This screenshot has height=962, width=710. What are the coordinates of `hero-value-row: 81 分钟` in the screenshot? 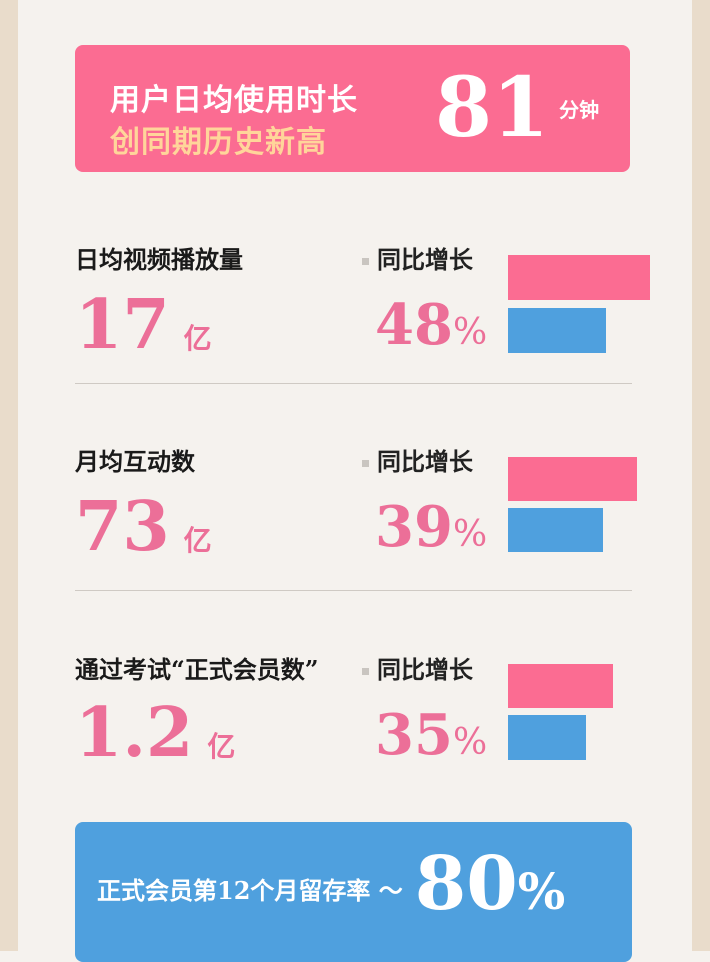 It's located at (517, 108).